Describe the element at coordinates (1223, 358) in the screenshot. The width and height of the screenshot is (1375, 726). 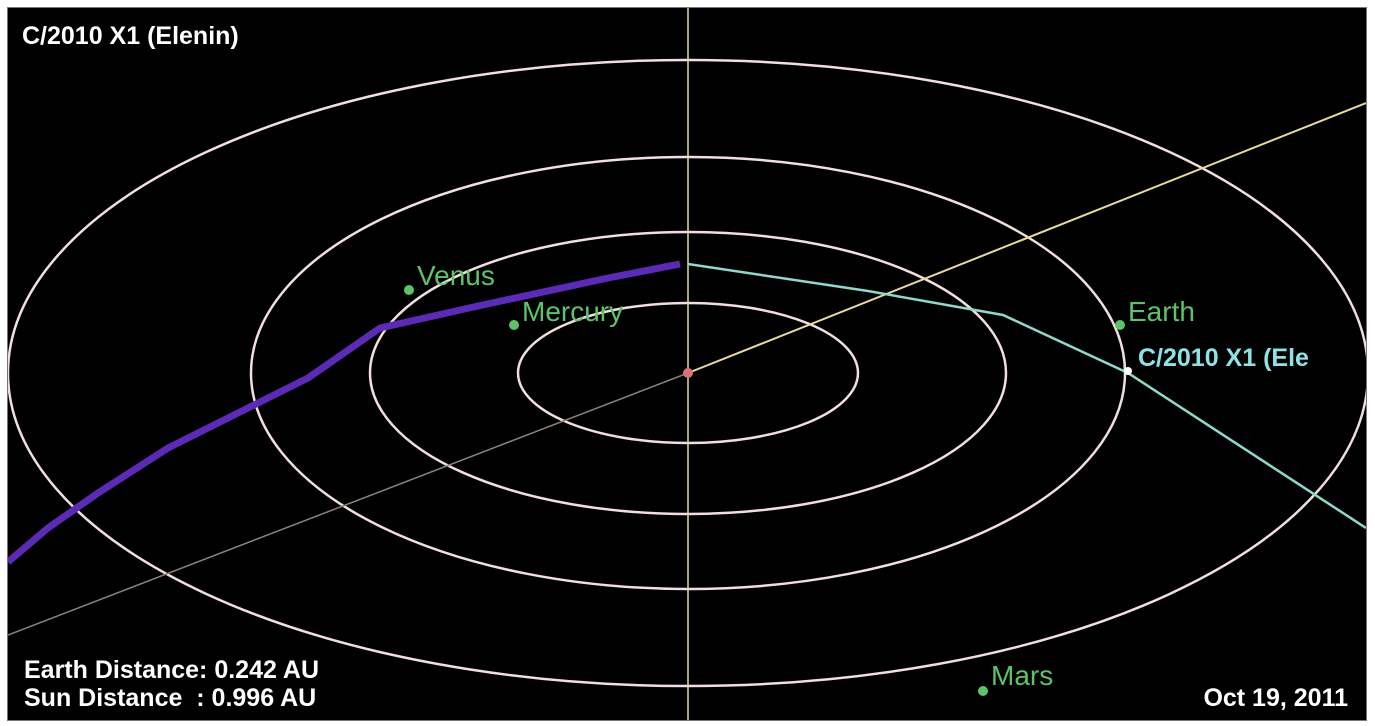
I see `comet-label: C/2010 X1 (Ele` at that location.